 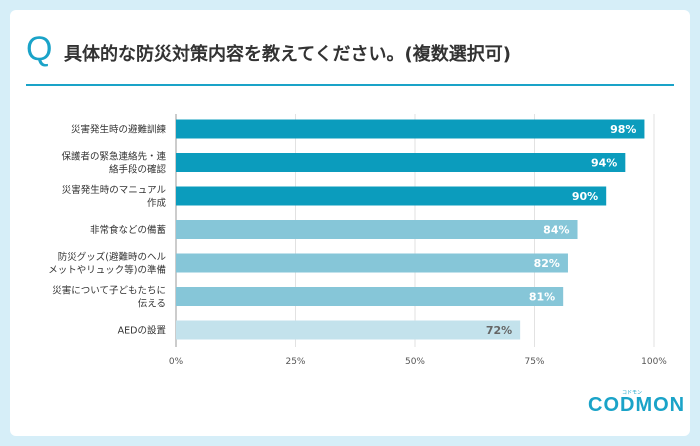 What do you see at coordinates (350, 85) in the screenshot?
I see `title-divider` at bounding box center [350, 85].